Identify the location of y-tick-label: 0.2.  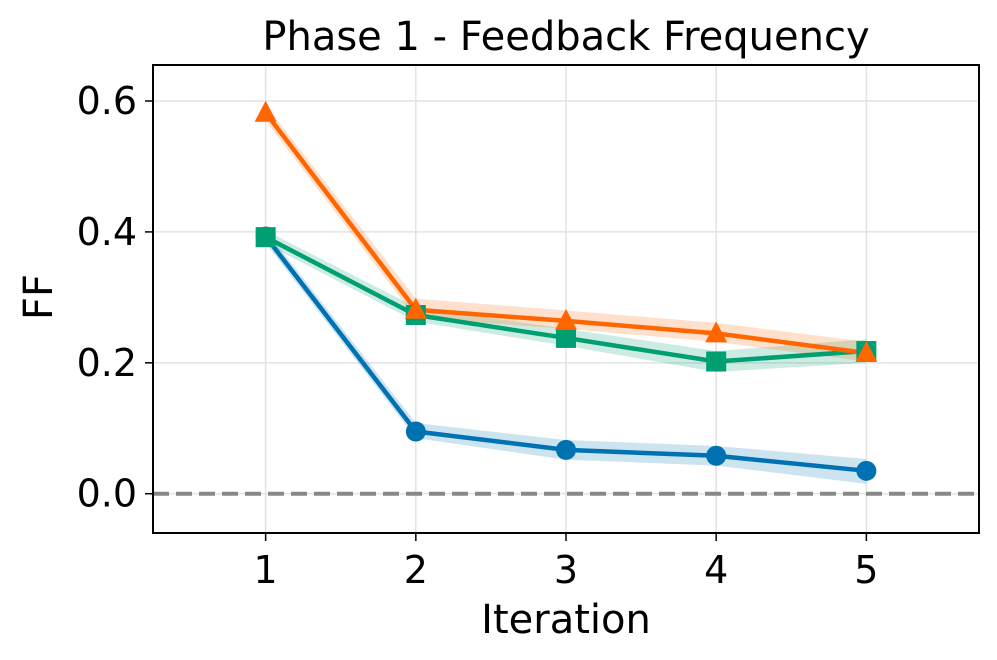
(107, 363).